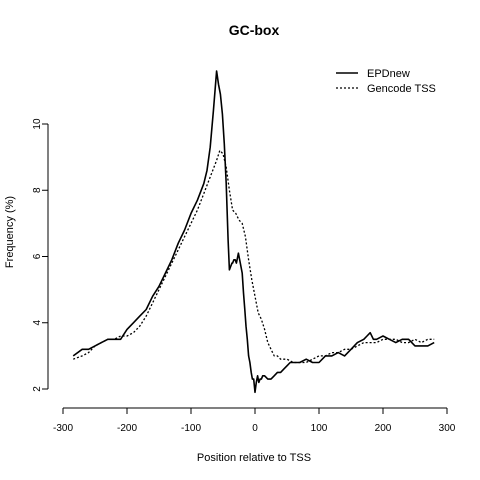 Image resolution: width=480 pixels, height=480 pixels. Describe the element at coordinates (10, 232) in the screenshot. I see `y-axis-label: Frequency (%)` at that location.